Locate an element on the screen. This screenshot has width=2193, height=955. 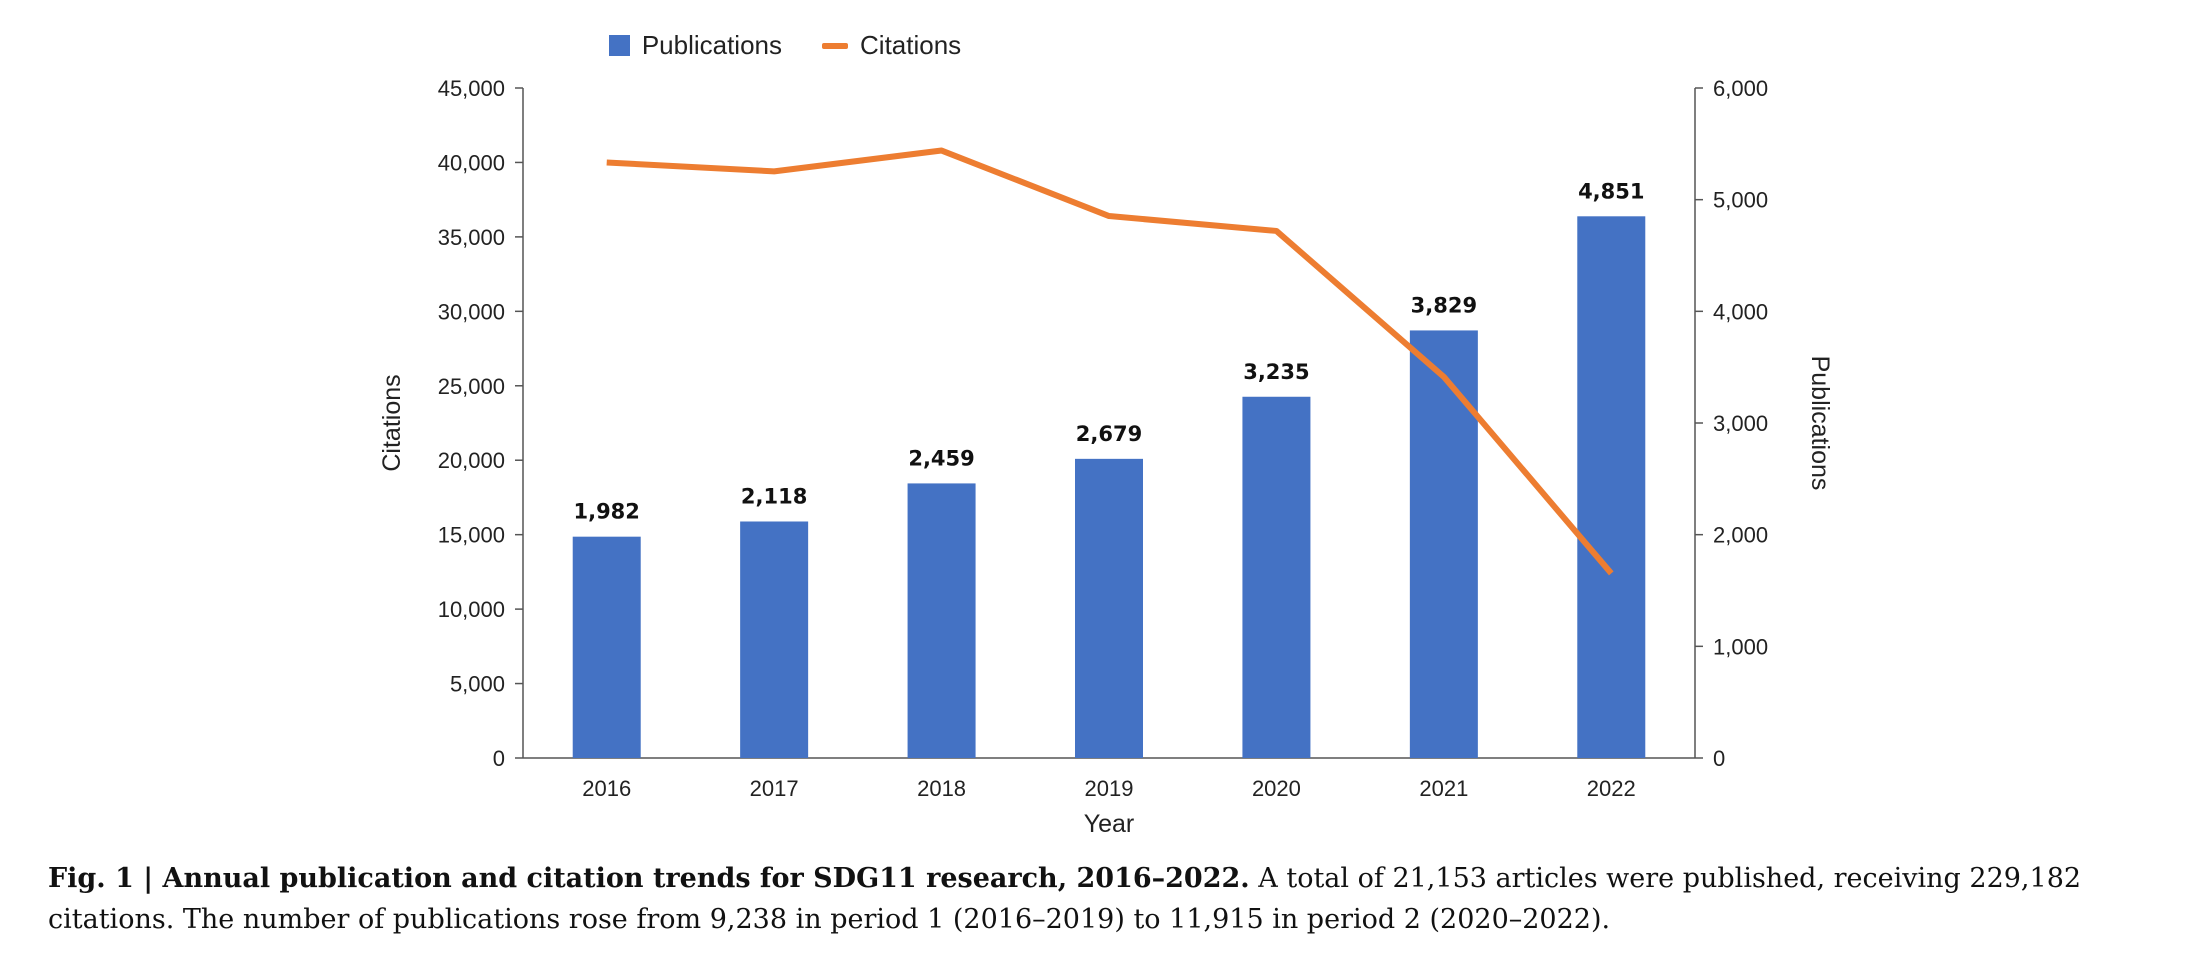
x-tick-label: 2021 is located at coordinates (1443, 788).